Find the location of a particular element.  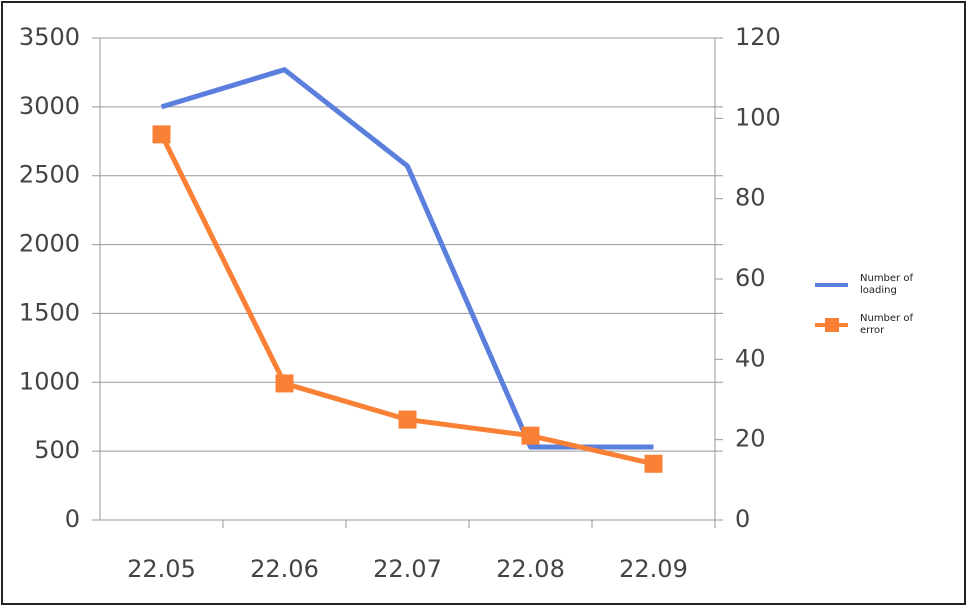

y-tick-label: 2000 is located at coordinates (49, 244).